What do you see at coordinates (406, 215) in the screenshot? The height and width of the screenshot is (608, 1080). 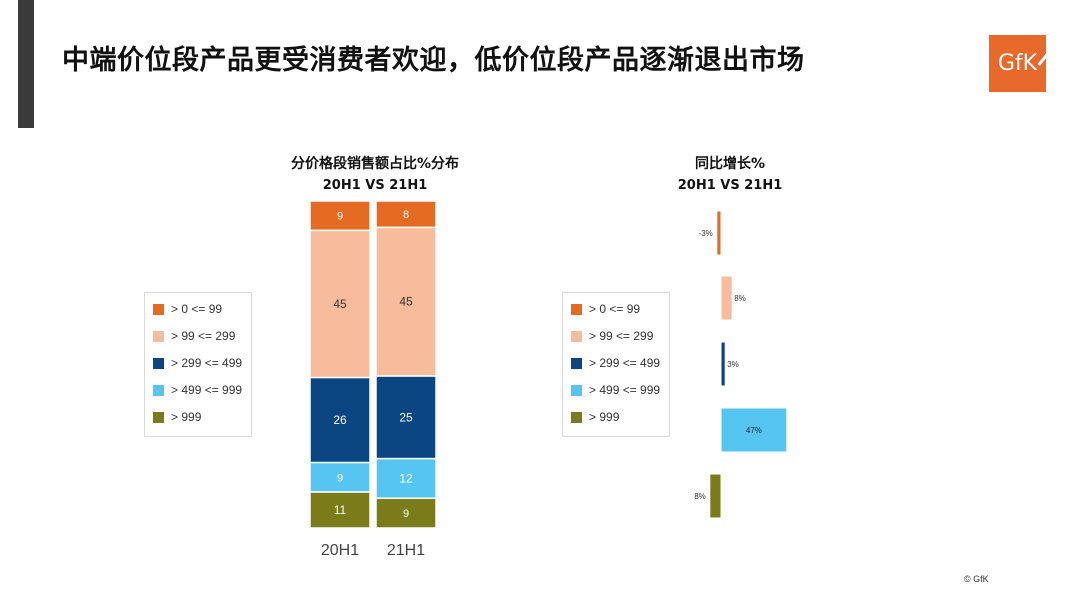 I see `stacked-bar-data-label: 8` at bounding box center [406, 215].